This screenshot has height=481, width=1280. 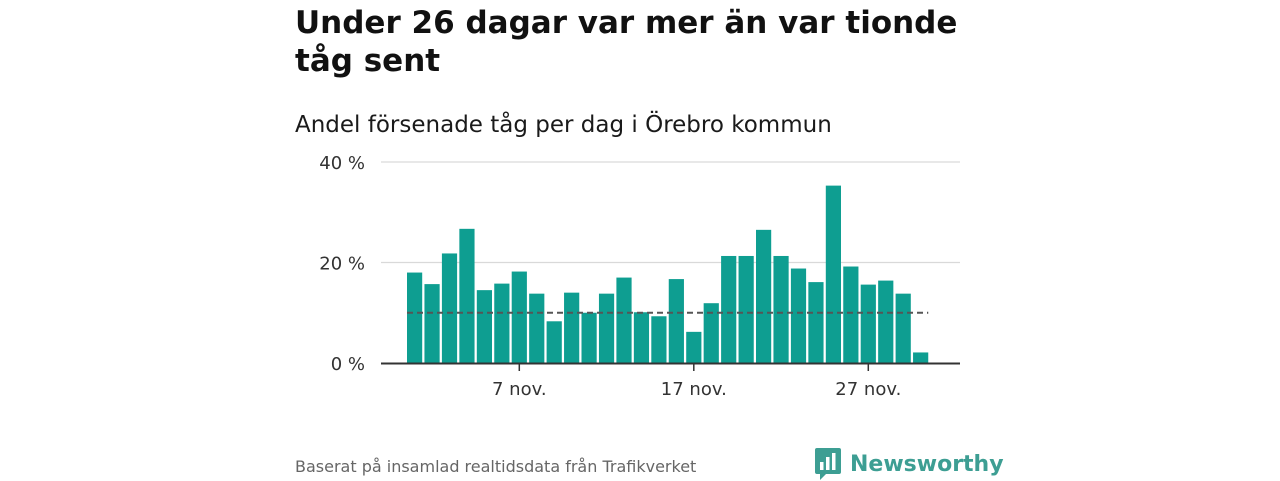 What do you see at coordinates (519, 389) in the screenshot?
I see `x-tick-label: 7 nov.` at bounding box center [519, 389].